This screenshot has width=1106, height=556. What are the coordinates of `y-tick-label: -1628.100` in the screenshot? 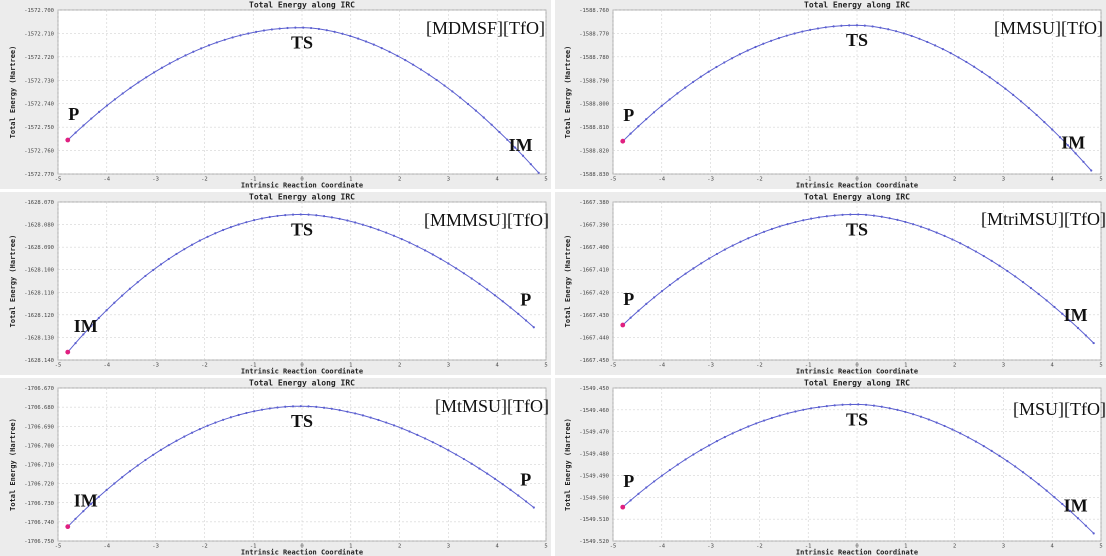 It's located at (39, 271).